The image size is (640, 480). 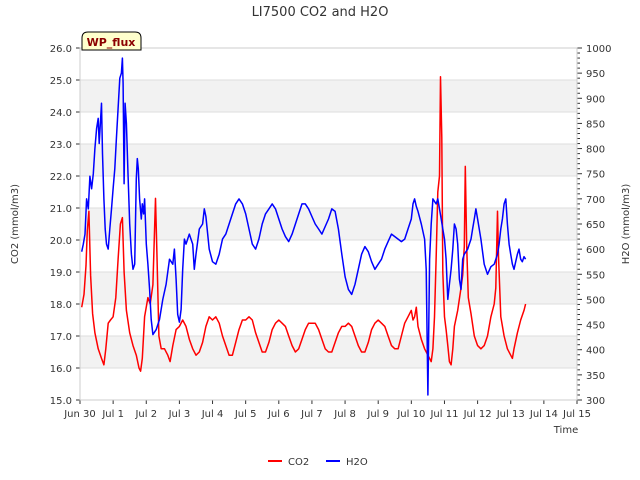 What do you see at coordinates (595, 175) in the screenshot?
I see `y-right-tick-label: 750` at bounding box center [595, 175].